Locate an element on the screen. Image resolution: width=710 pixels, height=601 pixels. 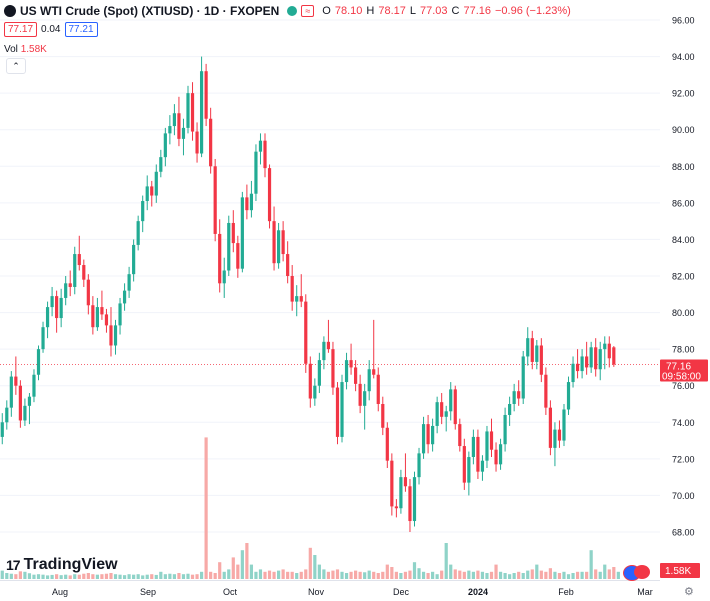
ask-button: 77.21 is located at coordinates (81, 29).